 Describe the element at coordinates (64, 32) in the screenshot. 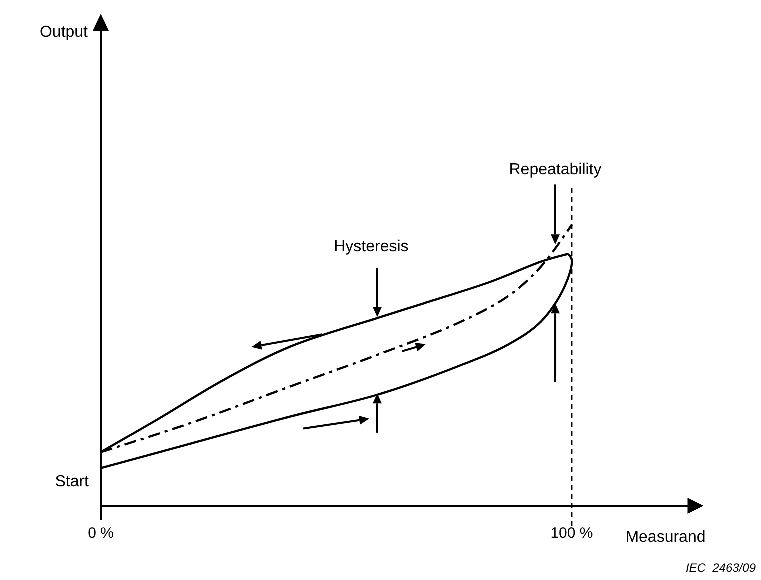

I see `text: Output` at that location.